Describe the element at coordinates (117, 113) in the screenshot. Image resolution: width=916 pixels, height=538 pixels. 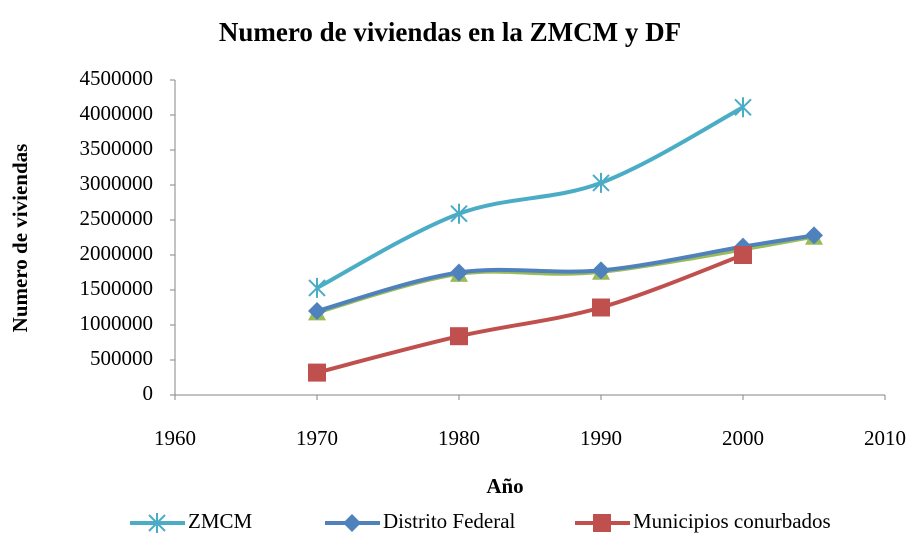
I see `y-tick-label: 4000000` at that location.